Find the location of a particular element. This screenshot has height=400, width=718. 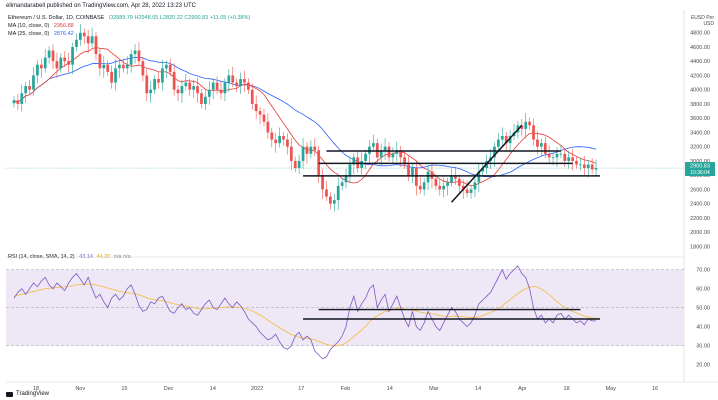

price-unit: EUSD Per USD is located at coordinates (699, 21).